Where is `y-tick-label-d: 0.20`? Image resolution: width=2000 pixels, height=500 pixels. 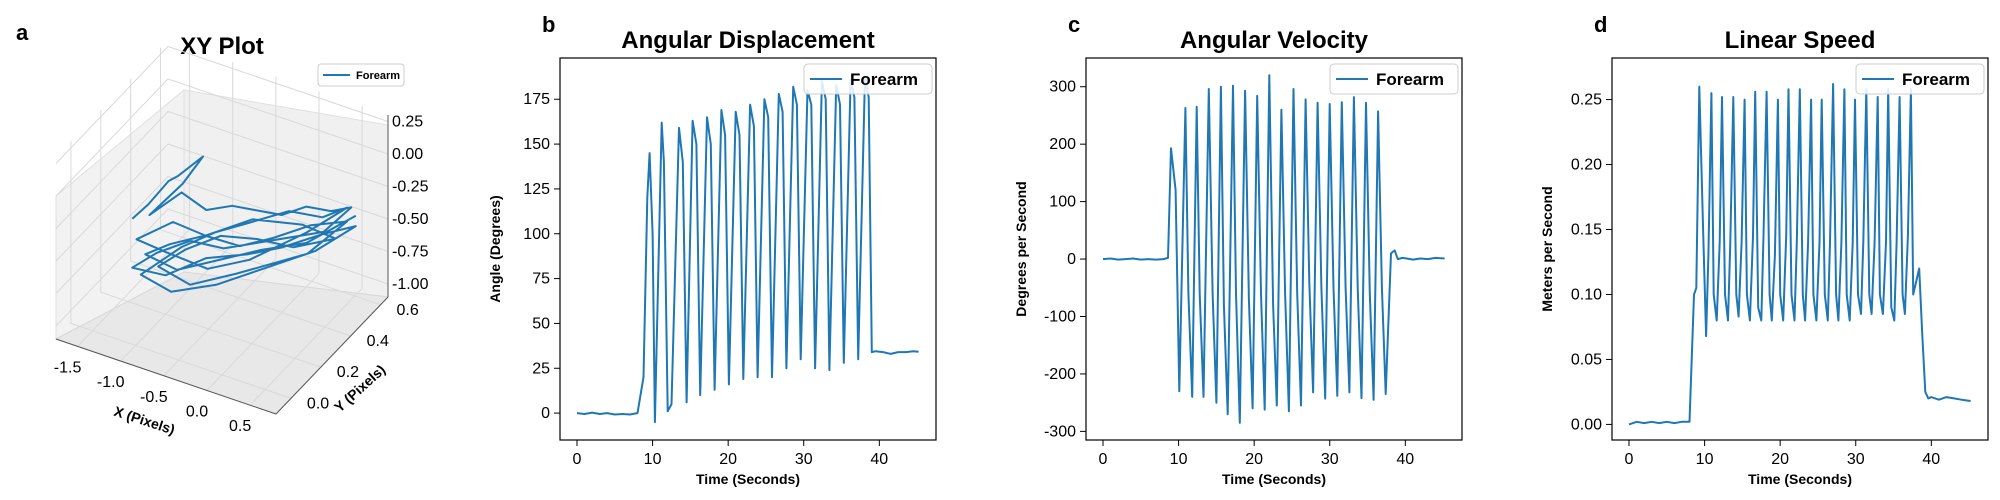 y-tick-label-d: 0.20 is located at coordinates (1586, 165).